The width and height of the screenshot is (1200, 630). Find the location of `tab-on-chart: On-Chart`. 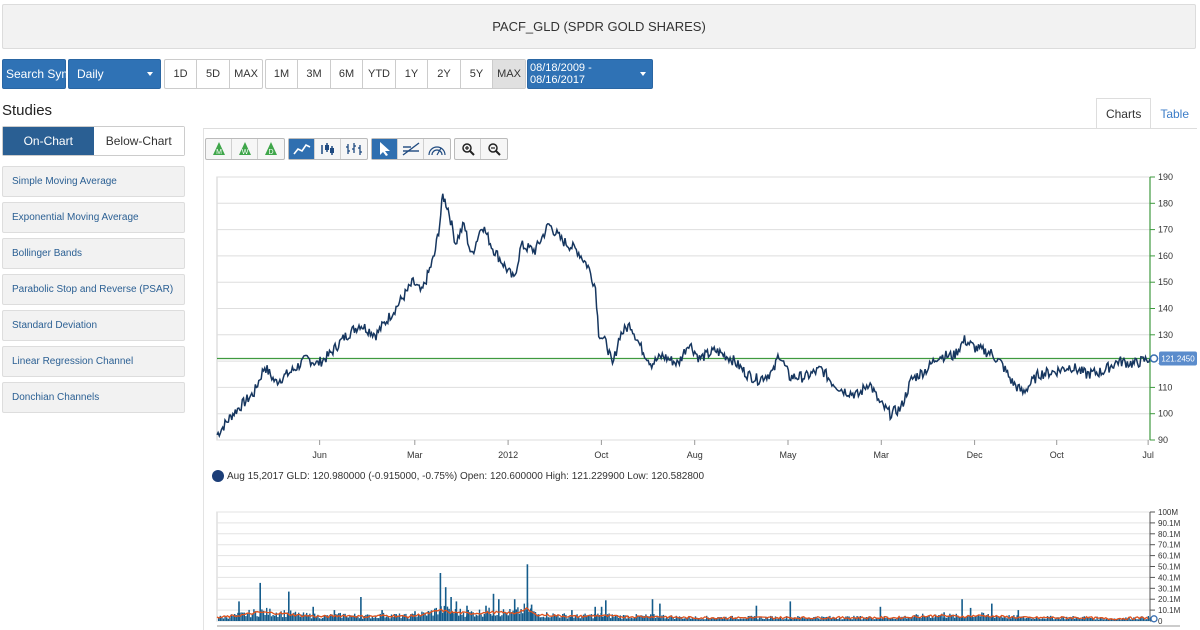

tab-on-chart: On-Chart is located at coordinates (48, 141).